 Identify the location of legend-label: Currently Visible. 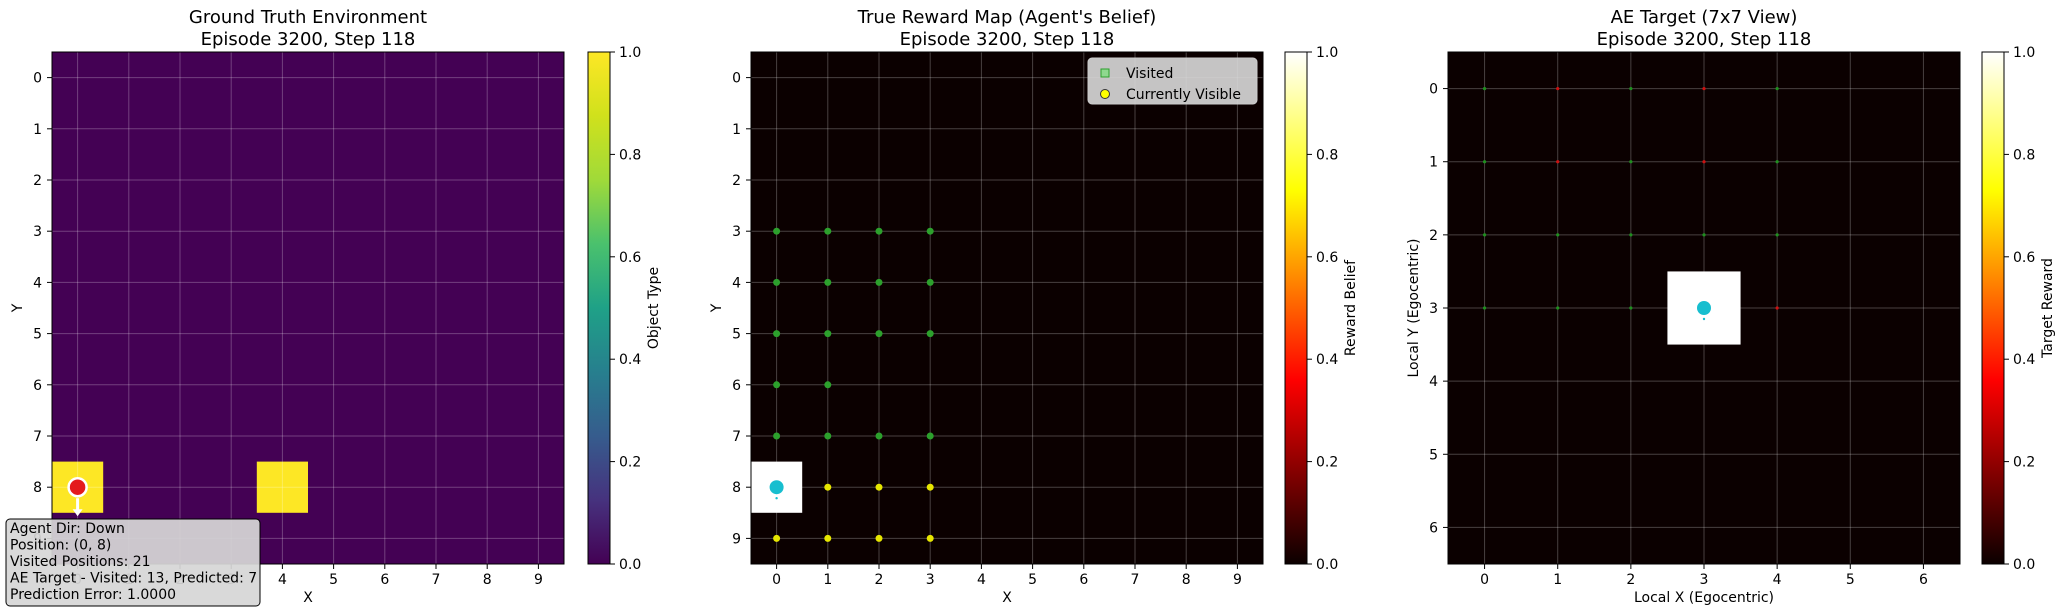
(1183, 95).